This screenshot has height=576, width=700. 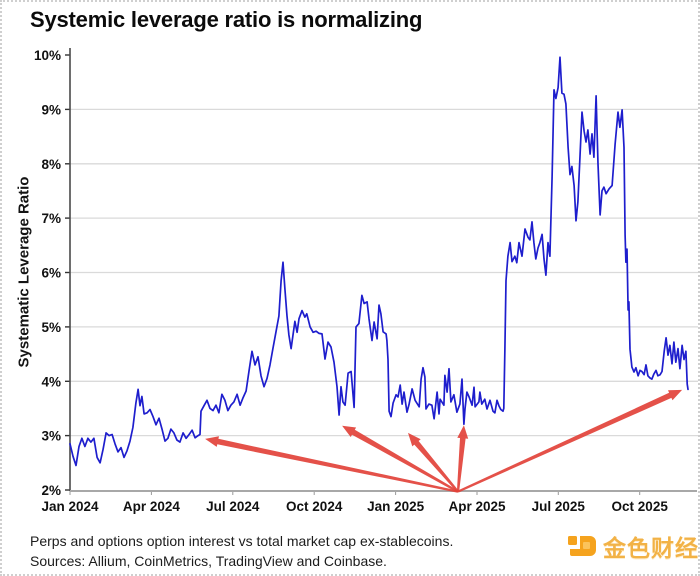 I want to click on x-tick-label: Jan 2024, so click(x=70, y=506).